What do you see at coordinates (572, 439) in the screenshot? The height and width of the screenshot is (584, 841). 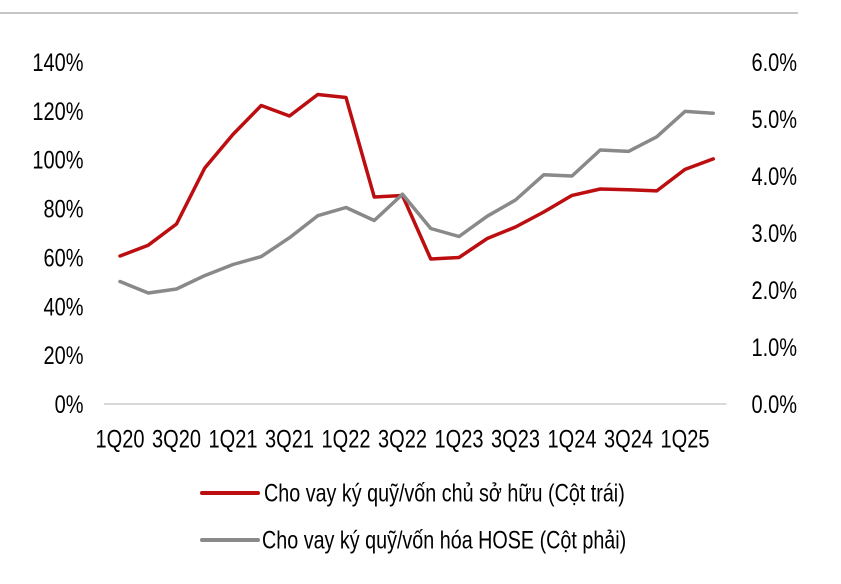 I see `svg-text: 1Q24` at bounding box center [572, 439].